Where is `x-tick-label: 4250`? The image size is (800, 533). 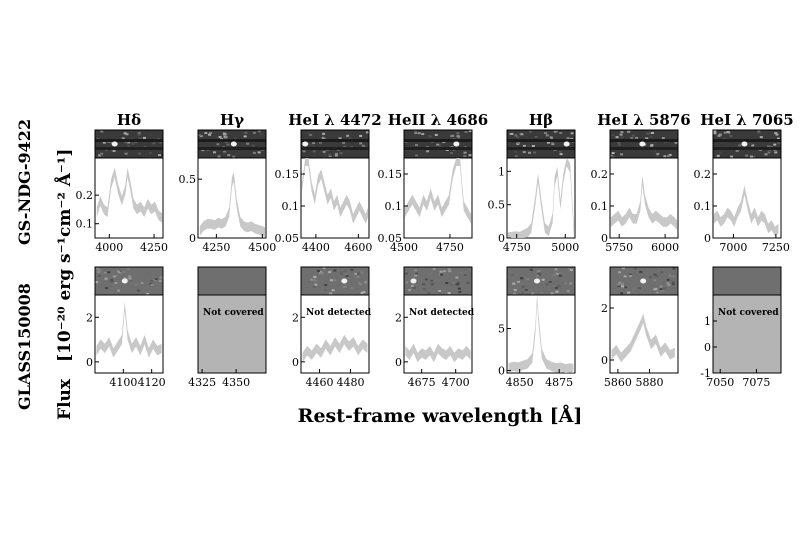 x-tick-label: 4250 is located at coordinates (216, 247).